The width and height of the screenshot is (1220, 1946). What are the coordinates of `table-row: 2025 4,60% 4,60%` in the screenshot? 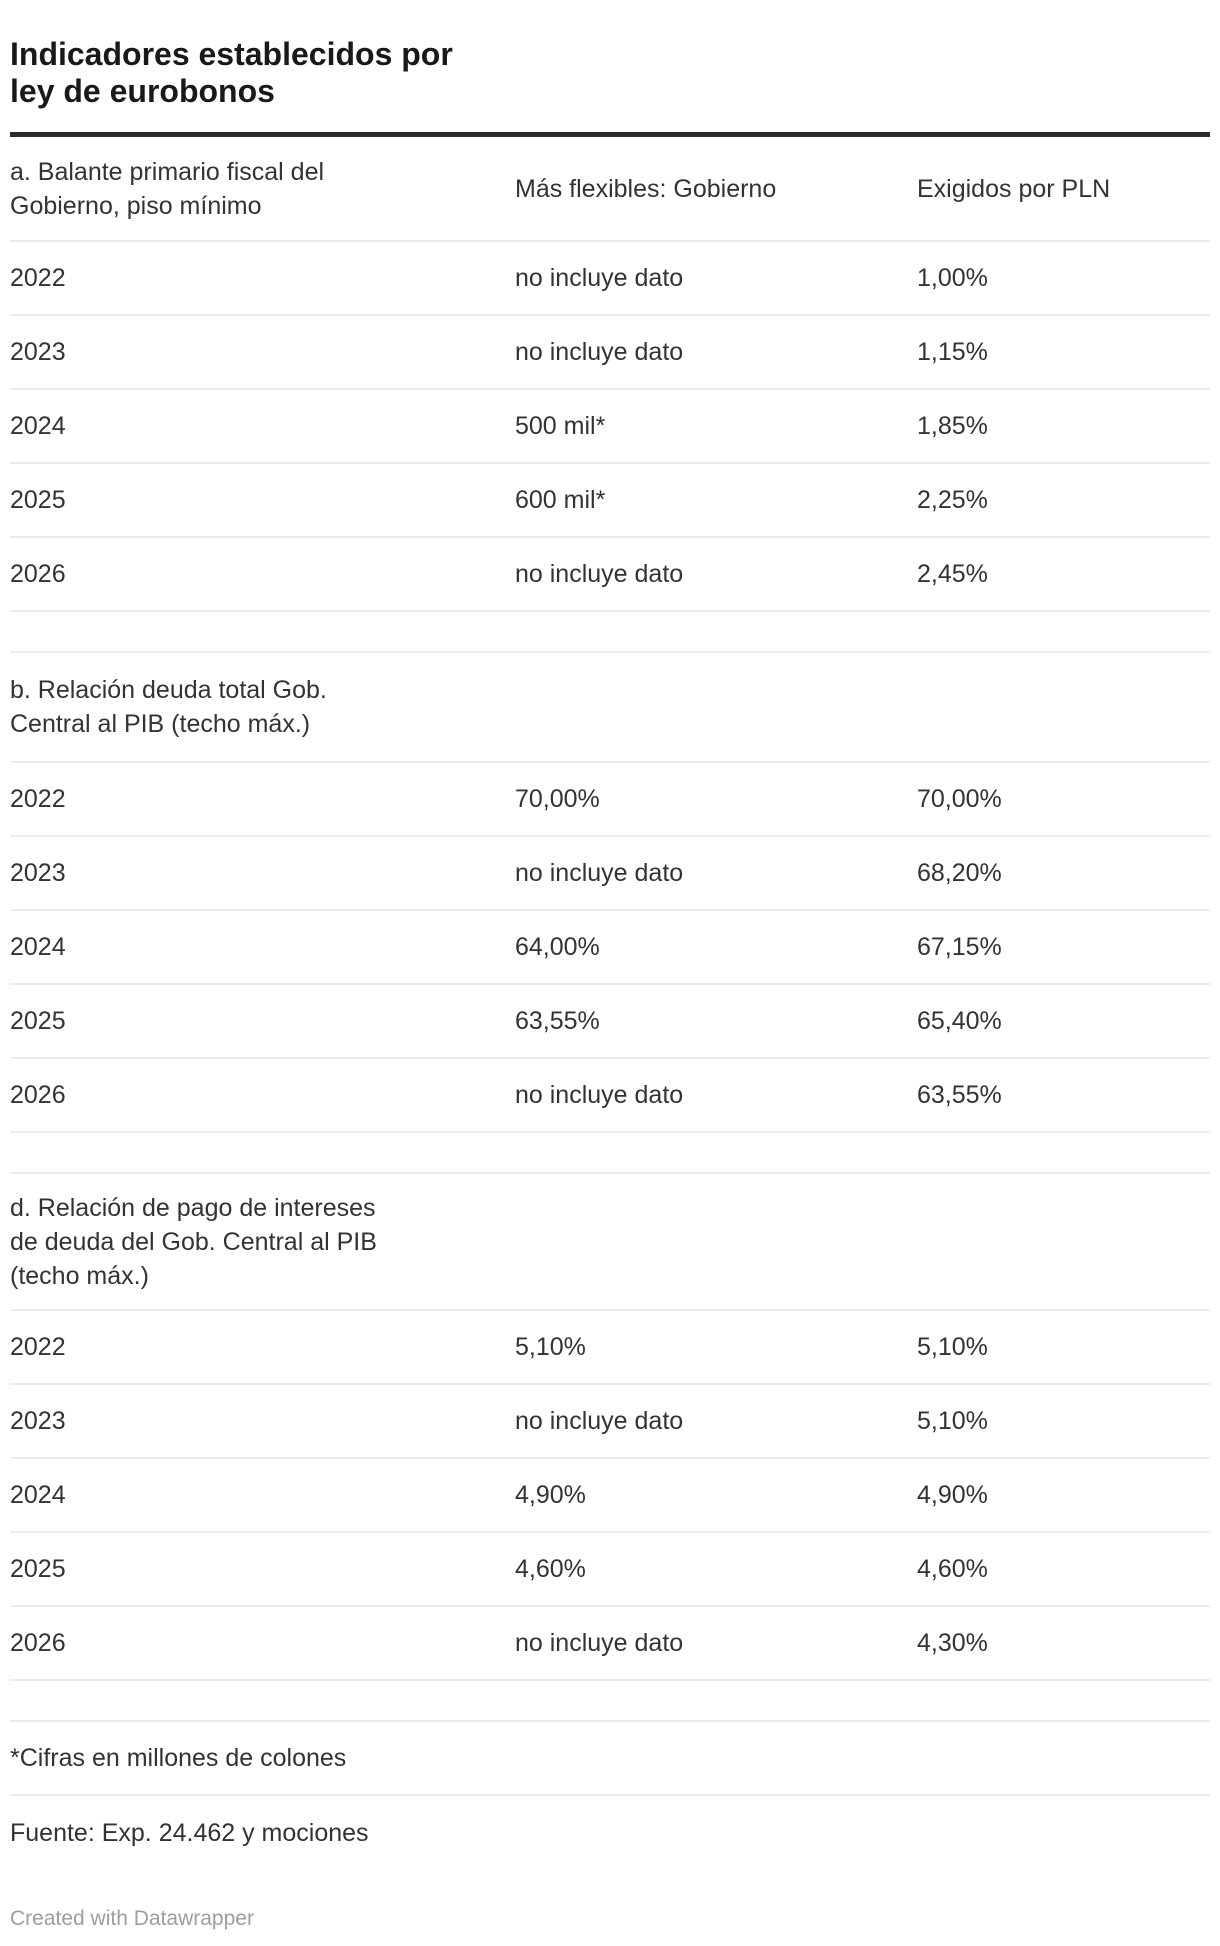 It's located at (610, 1570).